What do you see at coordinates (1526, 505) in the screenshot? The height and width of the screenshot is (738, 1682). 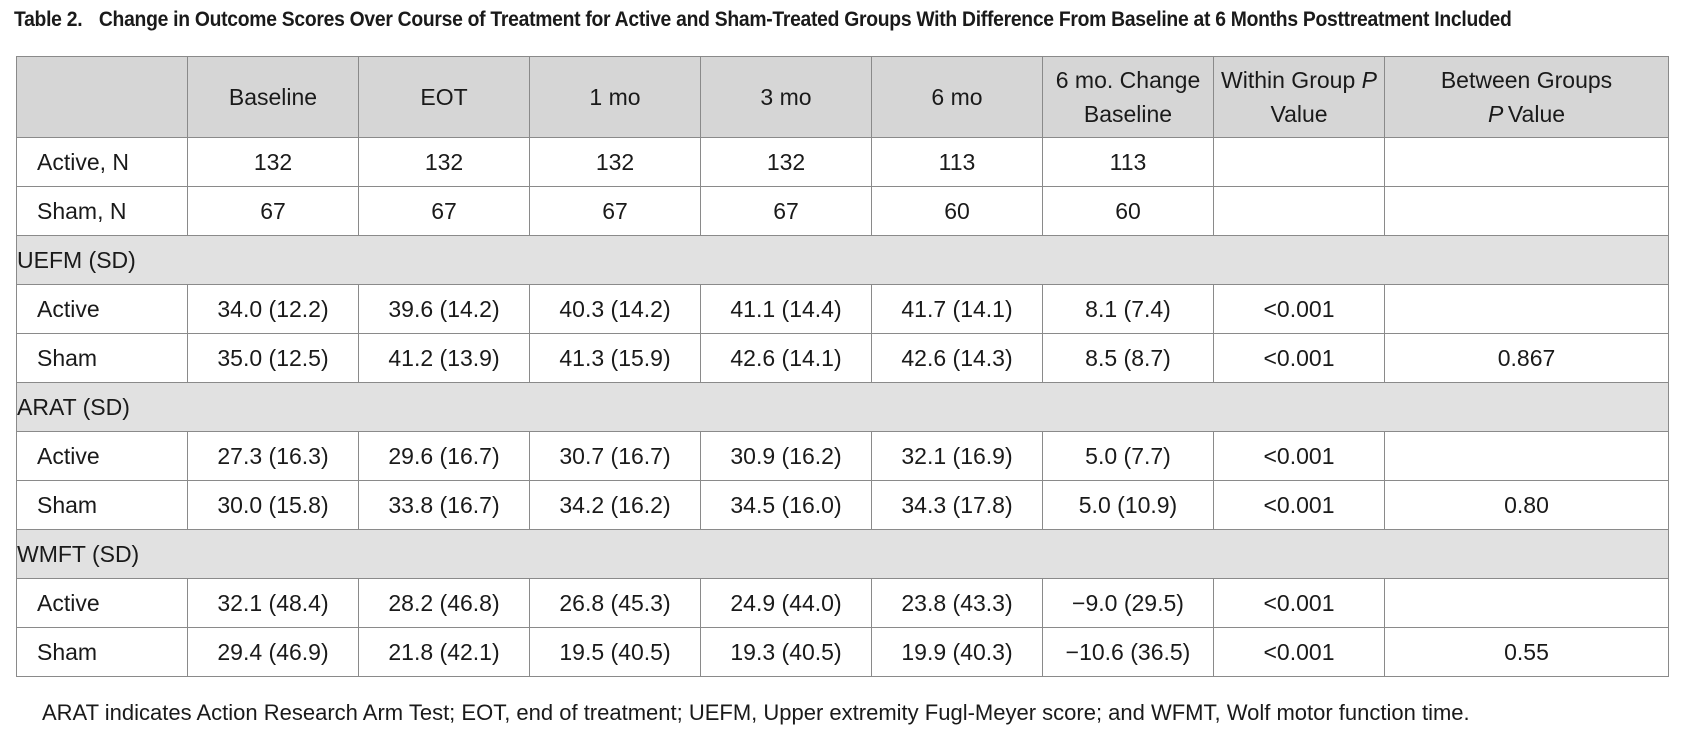 I see `cell-between-p: 0.80` at bounding box center [1526, 505].